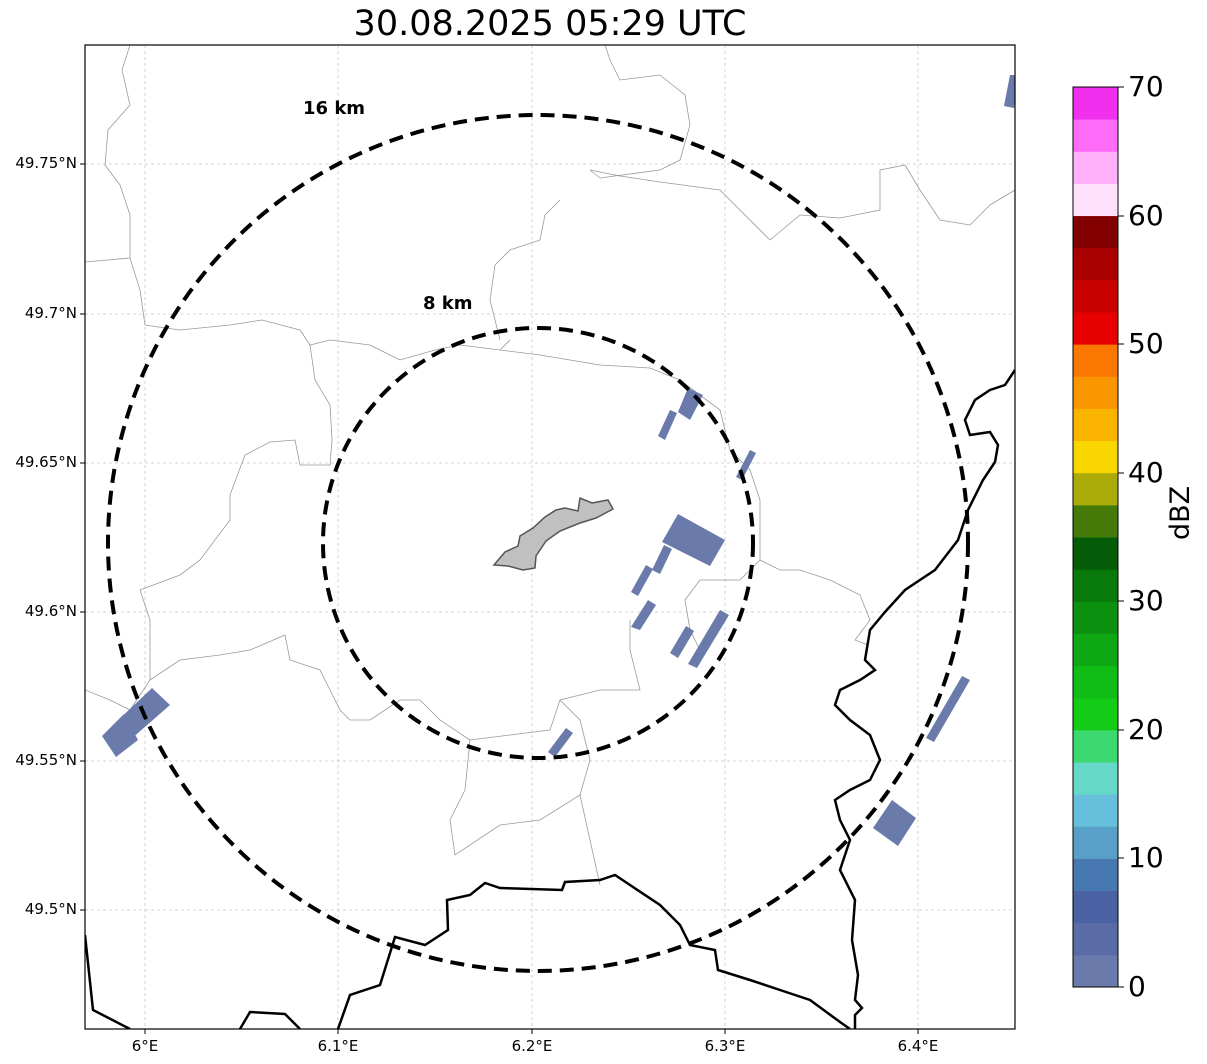 Image resolution: width=1207 pixels, height=1064 pixels. I want to click on lat-tick-label: 49.6°N, so click(50, 611).